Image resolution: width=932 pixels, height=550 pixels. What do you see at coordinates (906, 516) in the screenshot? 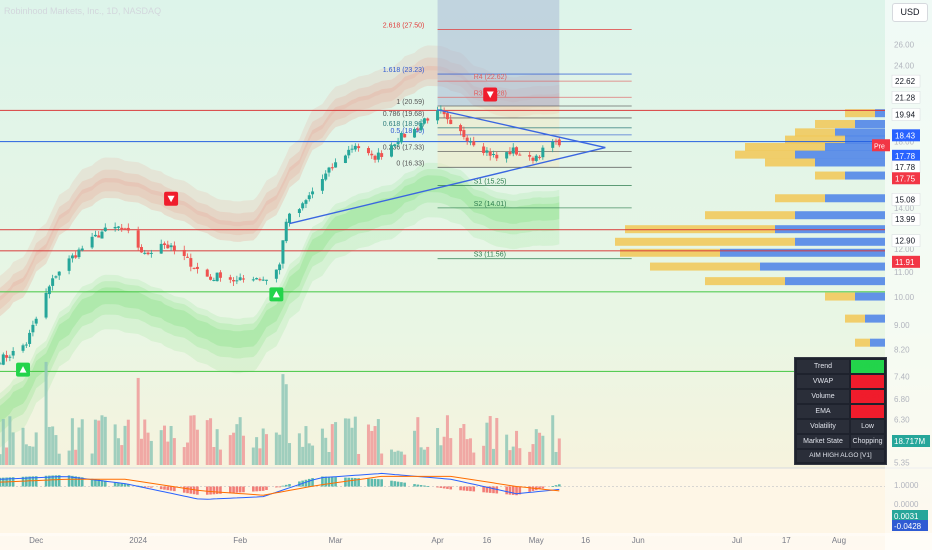
I see `oscillator-value-label: 0.0031` at bounding box center [906, 516].